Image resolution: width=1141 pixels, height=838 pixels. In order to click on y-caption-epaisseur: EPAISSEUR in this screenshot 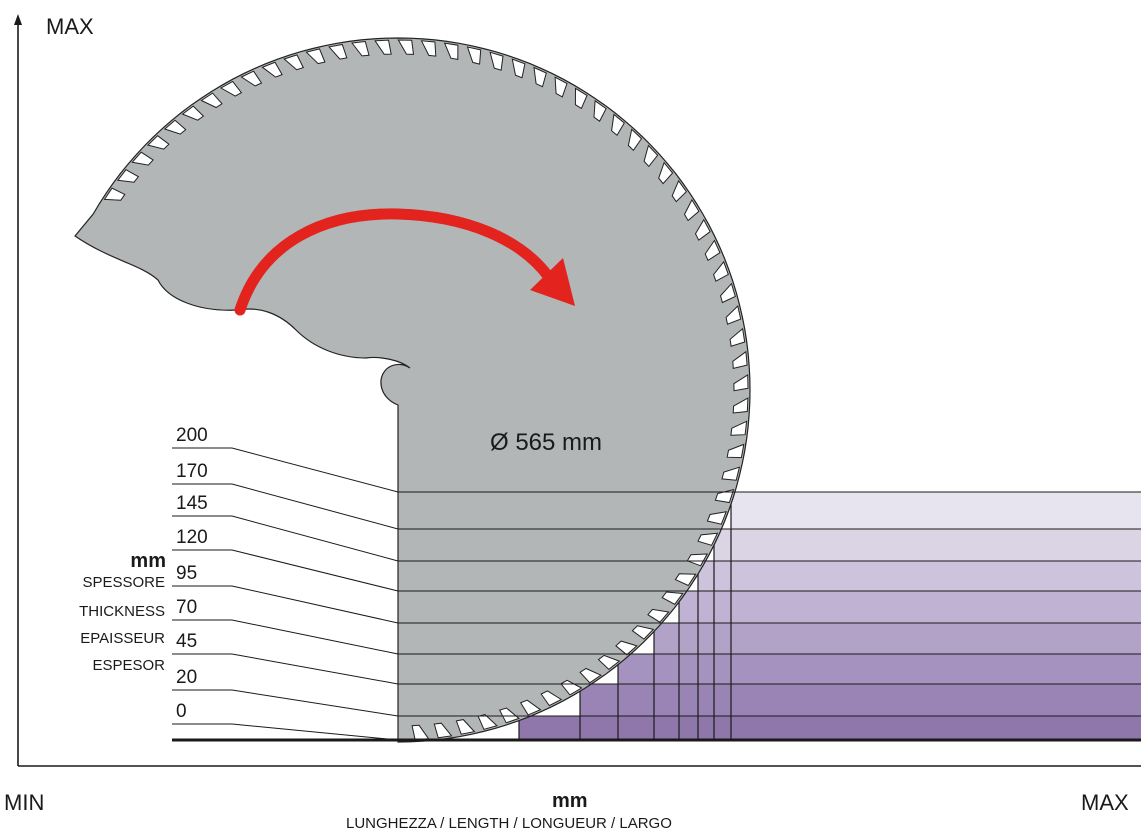, I will do `click(122, 638)`.